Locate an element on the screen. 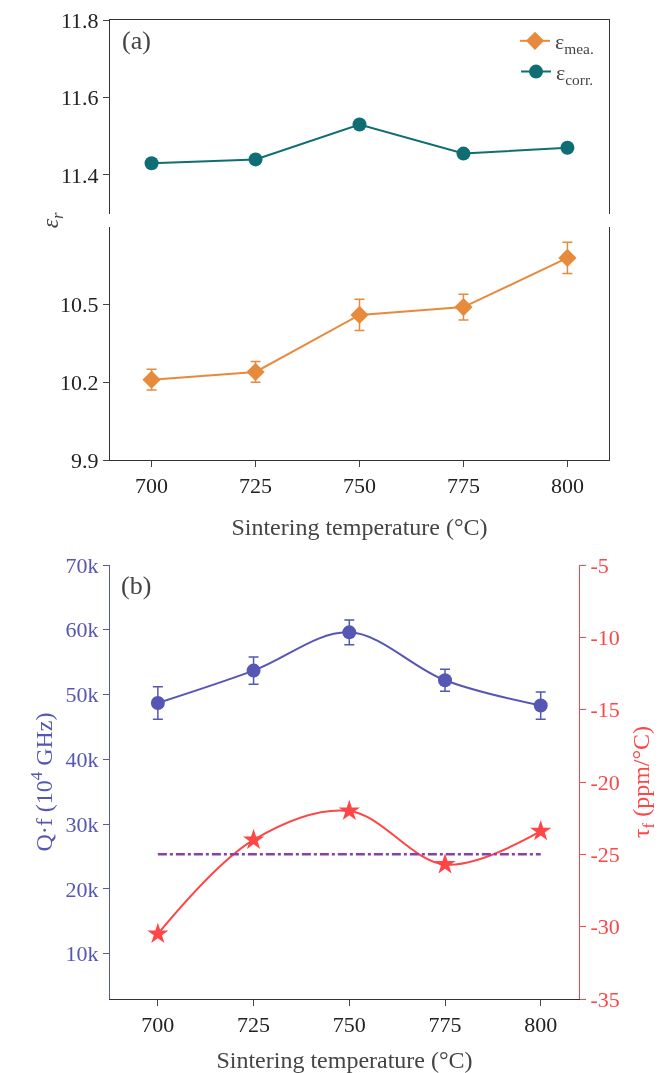  legend-label: ε$_{mea.}$ is located at coordinates (574, 43).